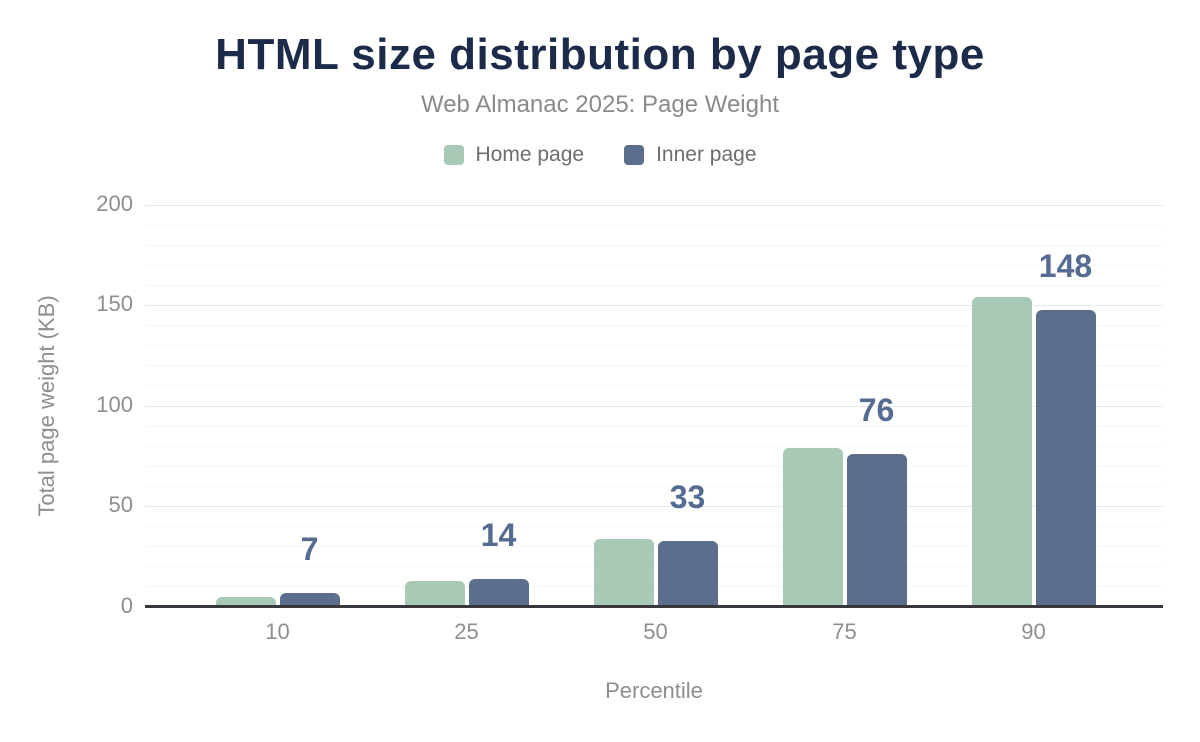 This screenshot has width=1200, height=742. What do you see at coordinates (654, 690) in the screenshot?
I see `x-axis-title: Percentile` at bounding box center [654, 690].